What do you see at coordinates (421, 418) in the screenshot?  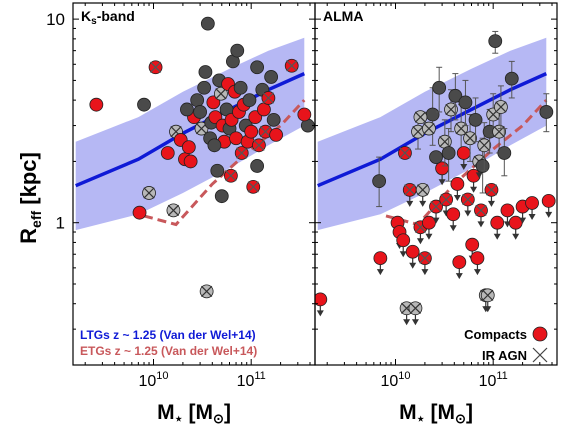 I see `x-axis-title-sub: ⋆` at bounding box center [421, 418].